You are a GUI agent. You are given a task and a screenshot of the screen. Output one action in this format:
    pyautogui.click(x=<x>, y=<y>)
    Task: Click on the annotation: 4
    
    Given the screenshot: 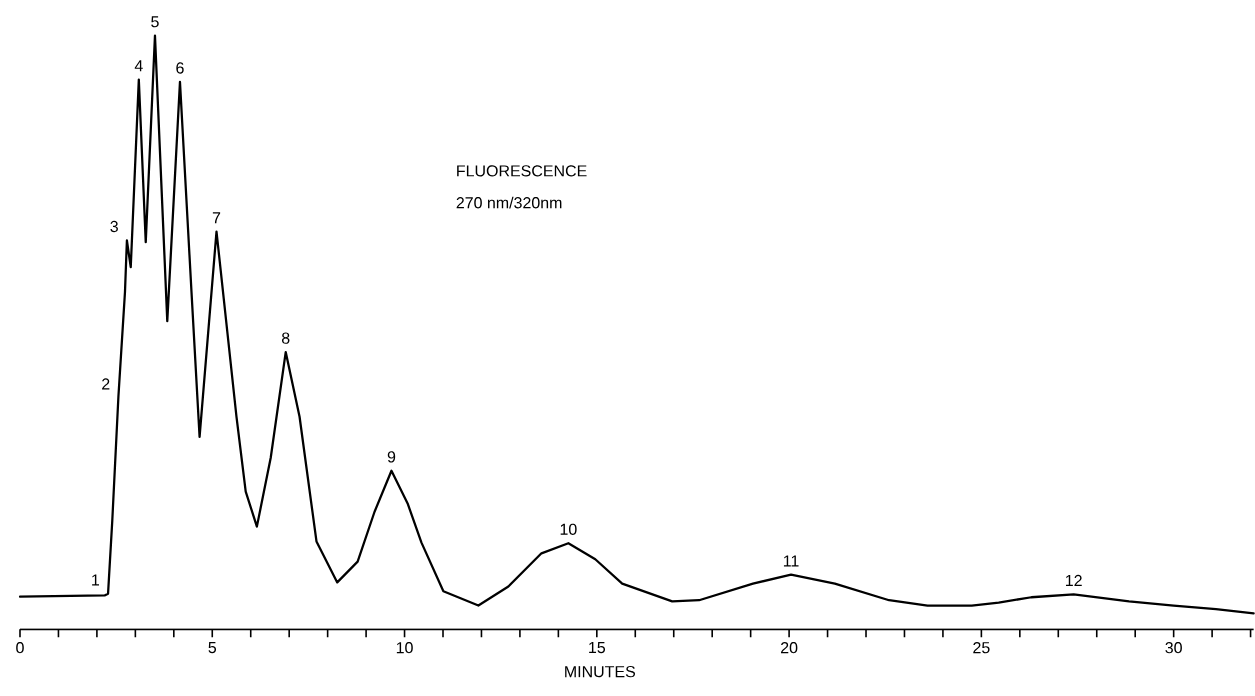 What is the action you would take?
    pyautogui.click(x=138, y=66)
    